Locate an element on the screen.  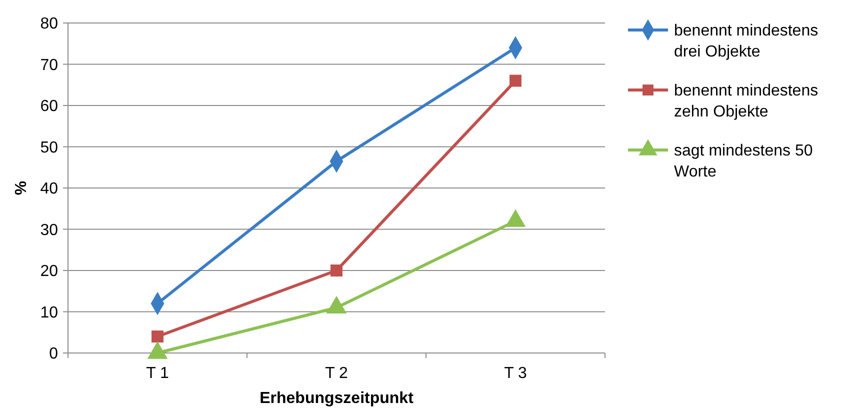
legend-label: benennt mindestens drei Objekte is located at coordinates (746, 41).